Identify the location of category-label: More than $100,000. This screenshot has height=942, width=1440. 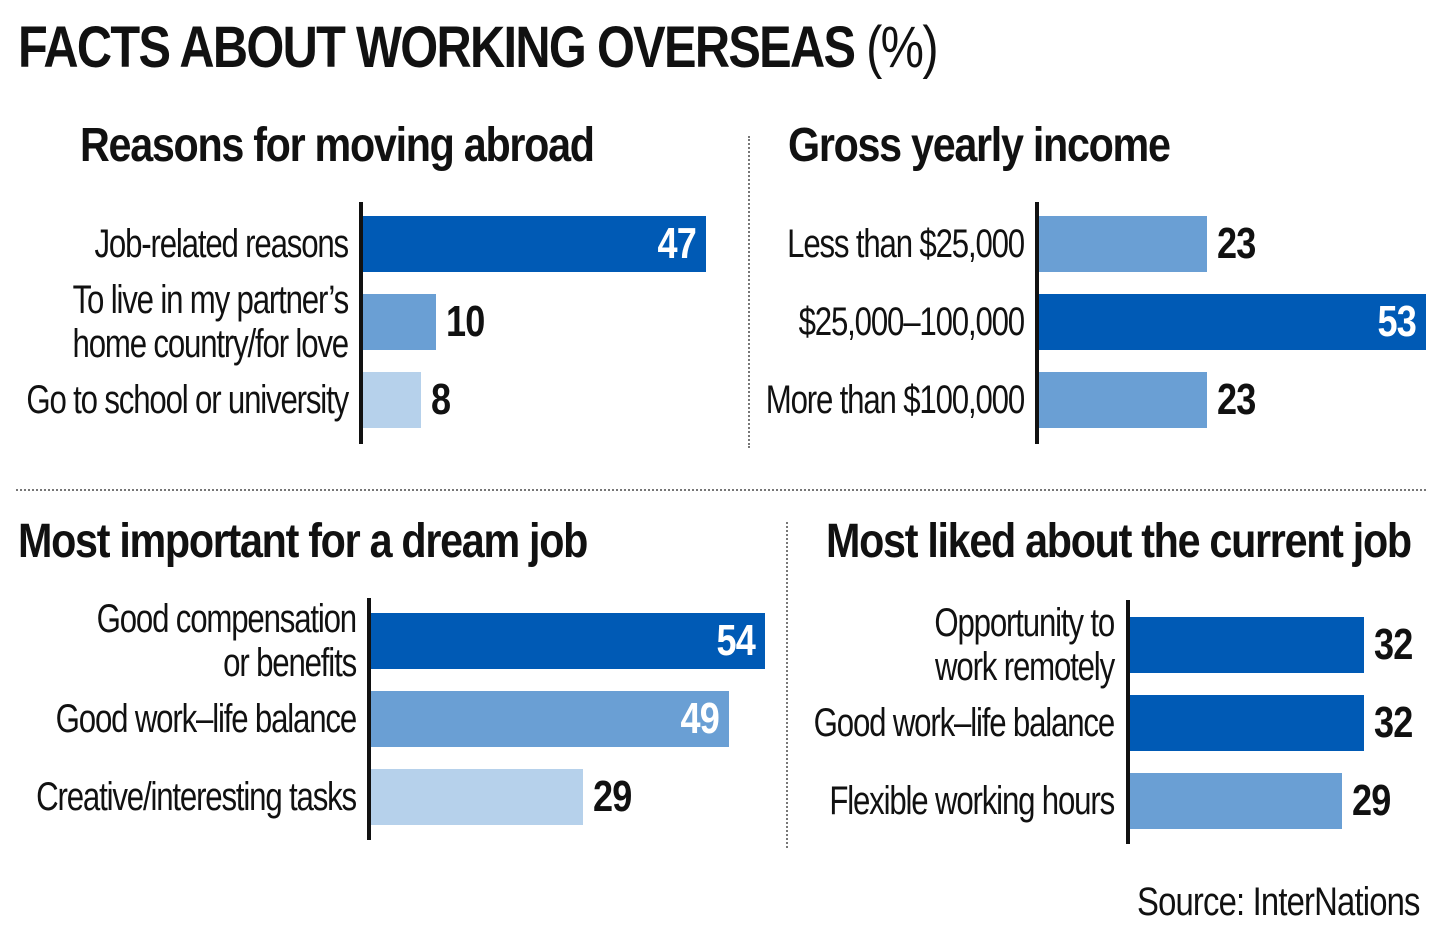
(895, 400).